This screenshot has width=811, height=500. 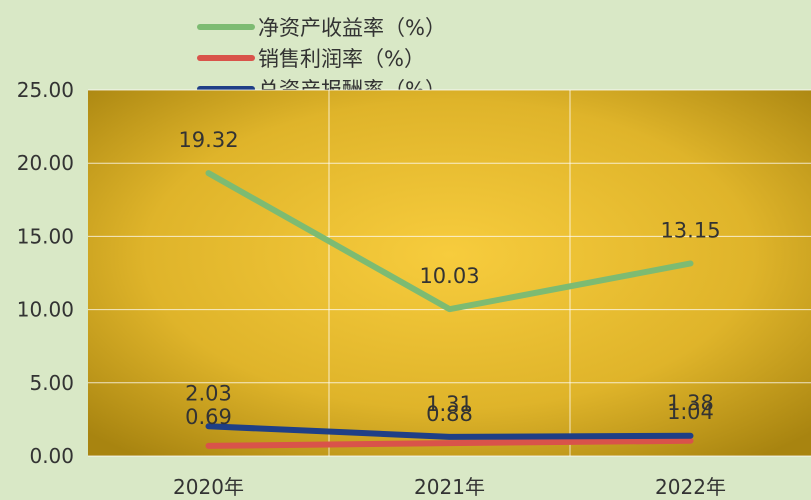 I want to click on x-tick-label: 2021年, so click(x=449, y=487).